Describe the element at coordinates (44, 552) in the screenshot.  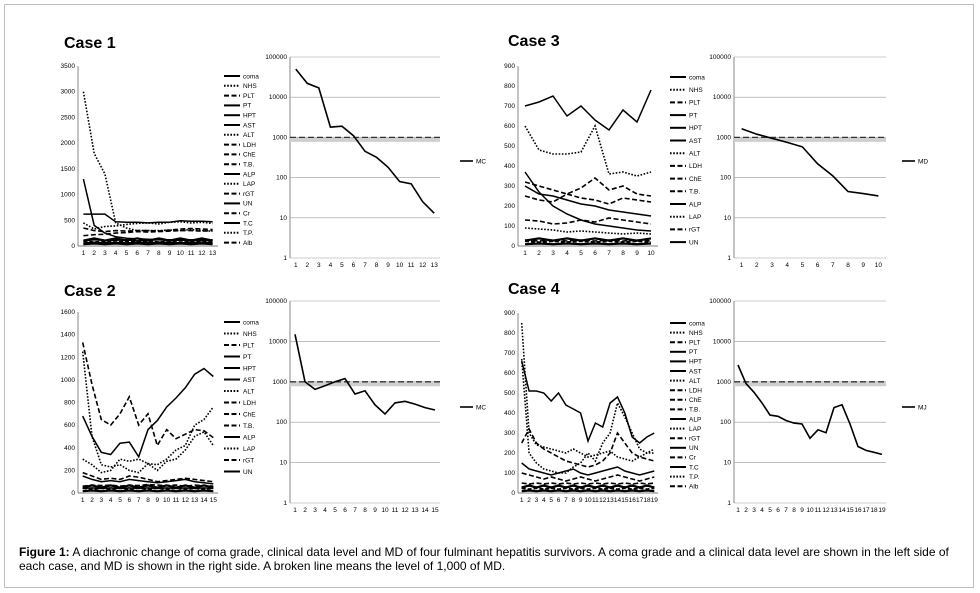
I see `caption-label: Figure 1:` at that location.